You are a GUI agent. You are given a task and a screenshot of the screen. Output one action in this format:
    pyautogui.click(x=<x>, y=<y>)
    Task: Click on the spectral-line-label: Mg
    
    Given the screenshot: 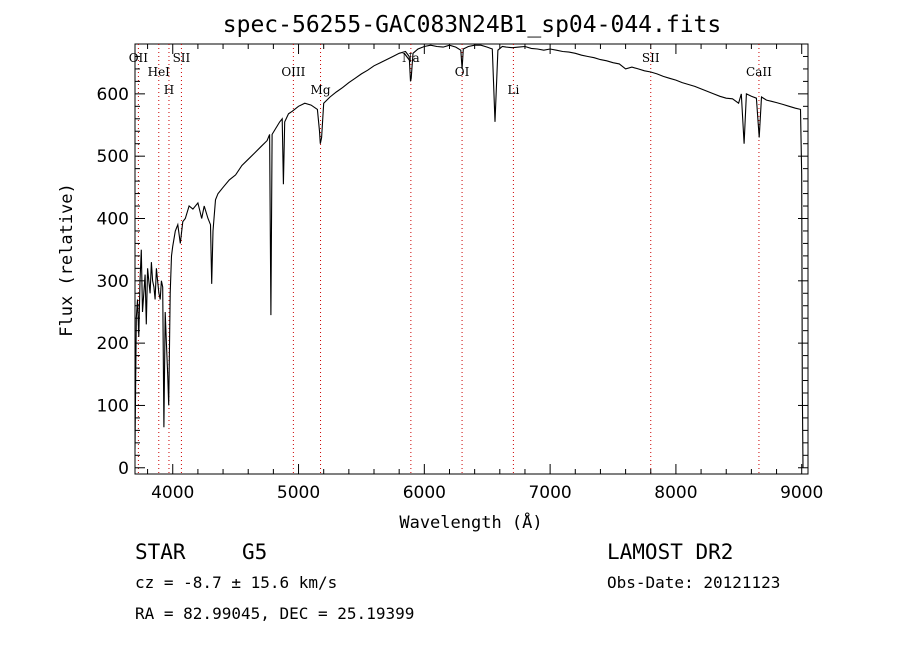 What is the action you would take?
    pyautogui.click(x=321, y=90)
    